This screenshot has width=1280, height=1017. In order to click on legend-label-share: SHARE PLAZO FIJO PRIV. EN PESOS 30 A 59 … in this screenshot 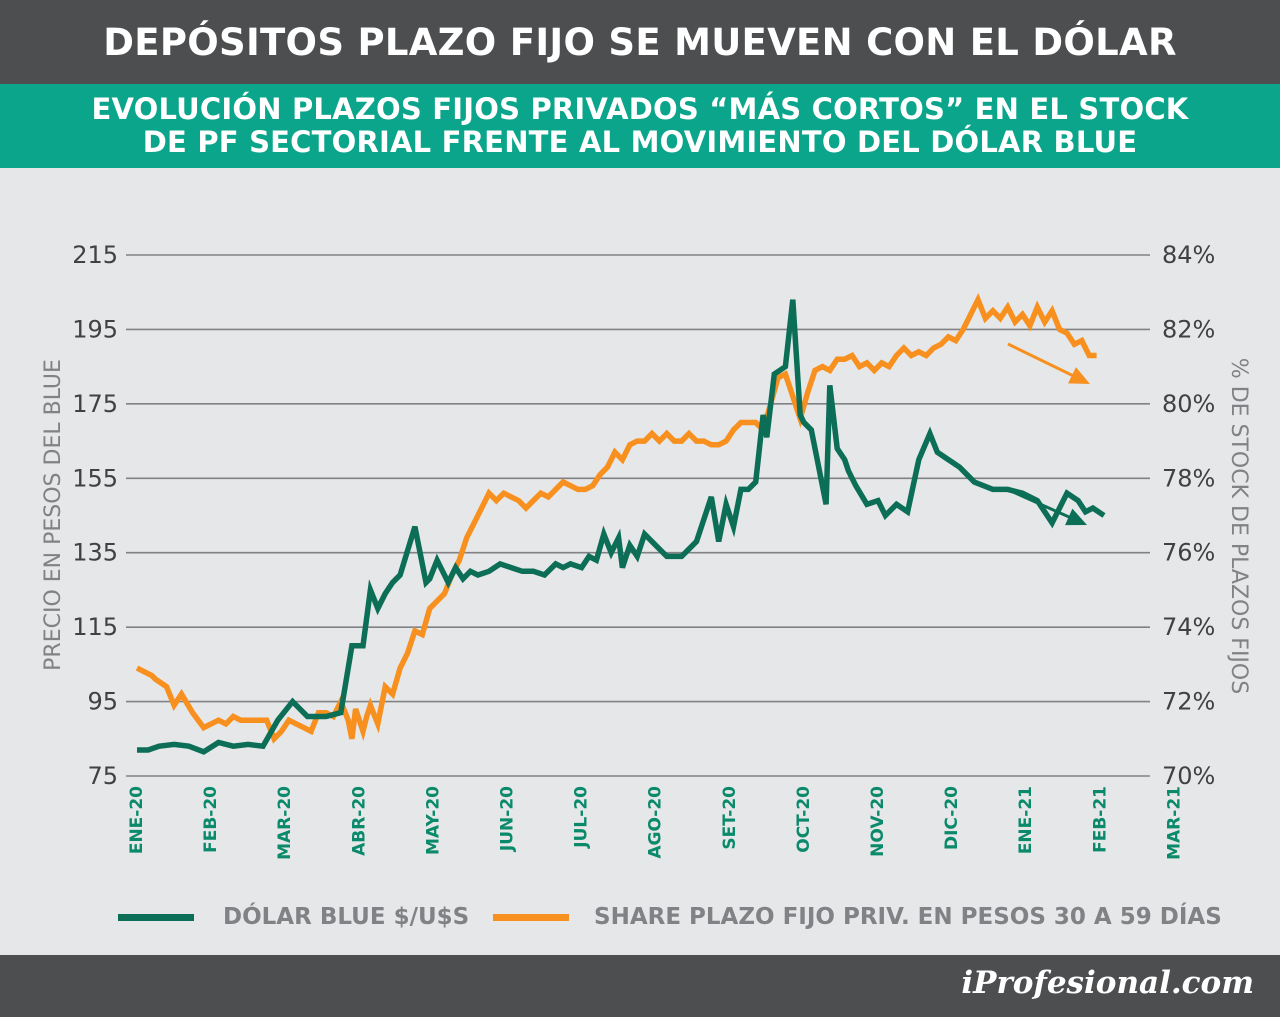, I will do `click(908, 917)`.